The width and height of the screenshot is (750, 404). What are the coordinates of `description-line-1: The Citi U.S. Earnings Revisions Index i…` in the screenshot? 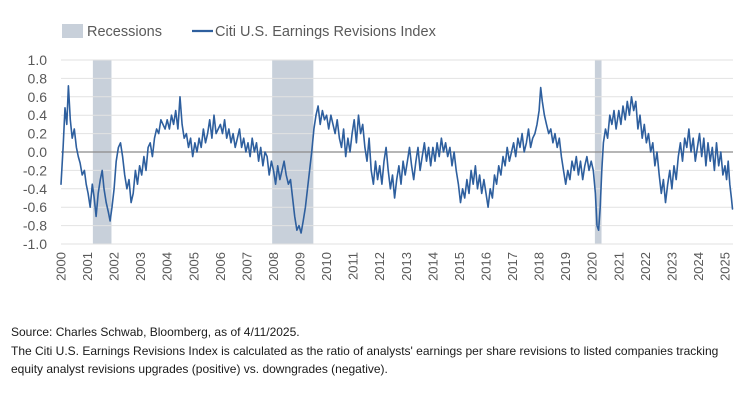 It's located at (365, 350).